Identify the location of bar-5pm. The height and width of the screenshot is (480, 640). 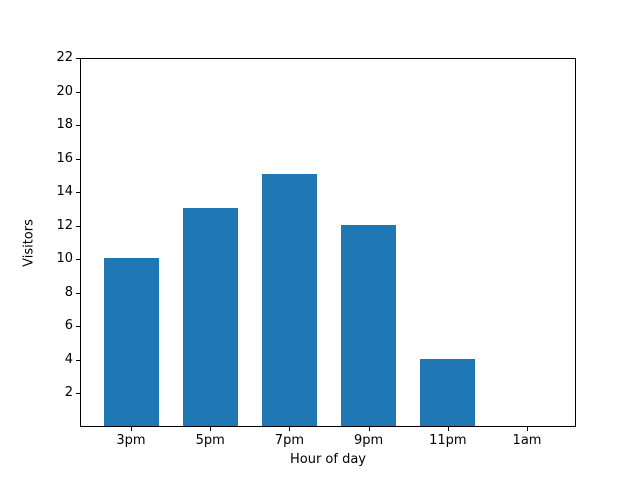
(210, 317).